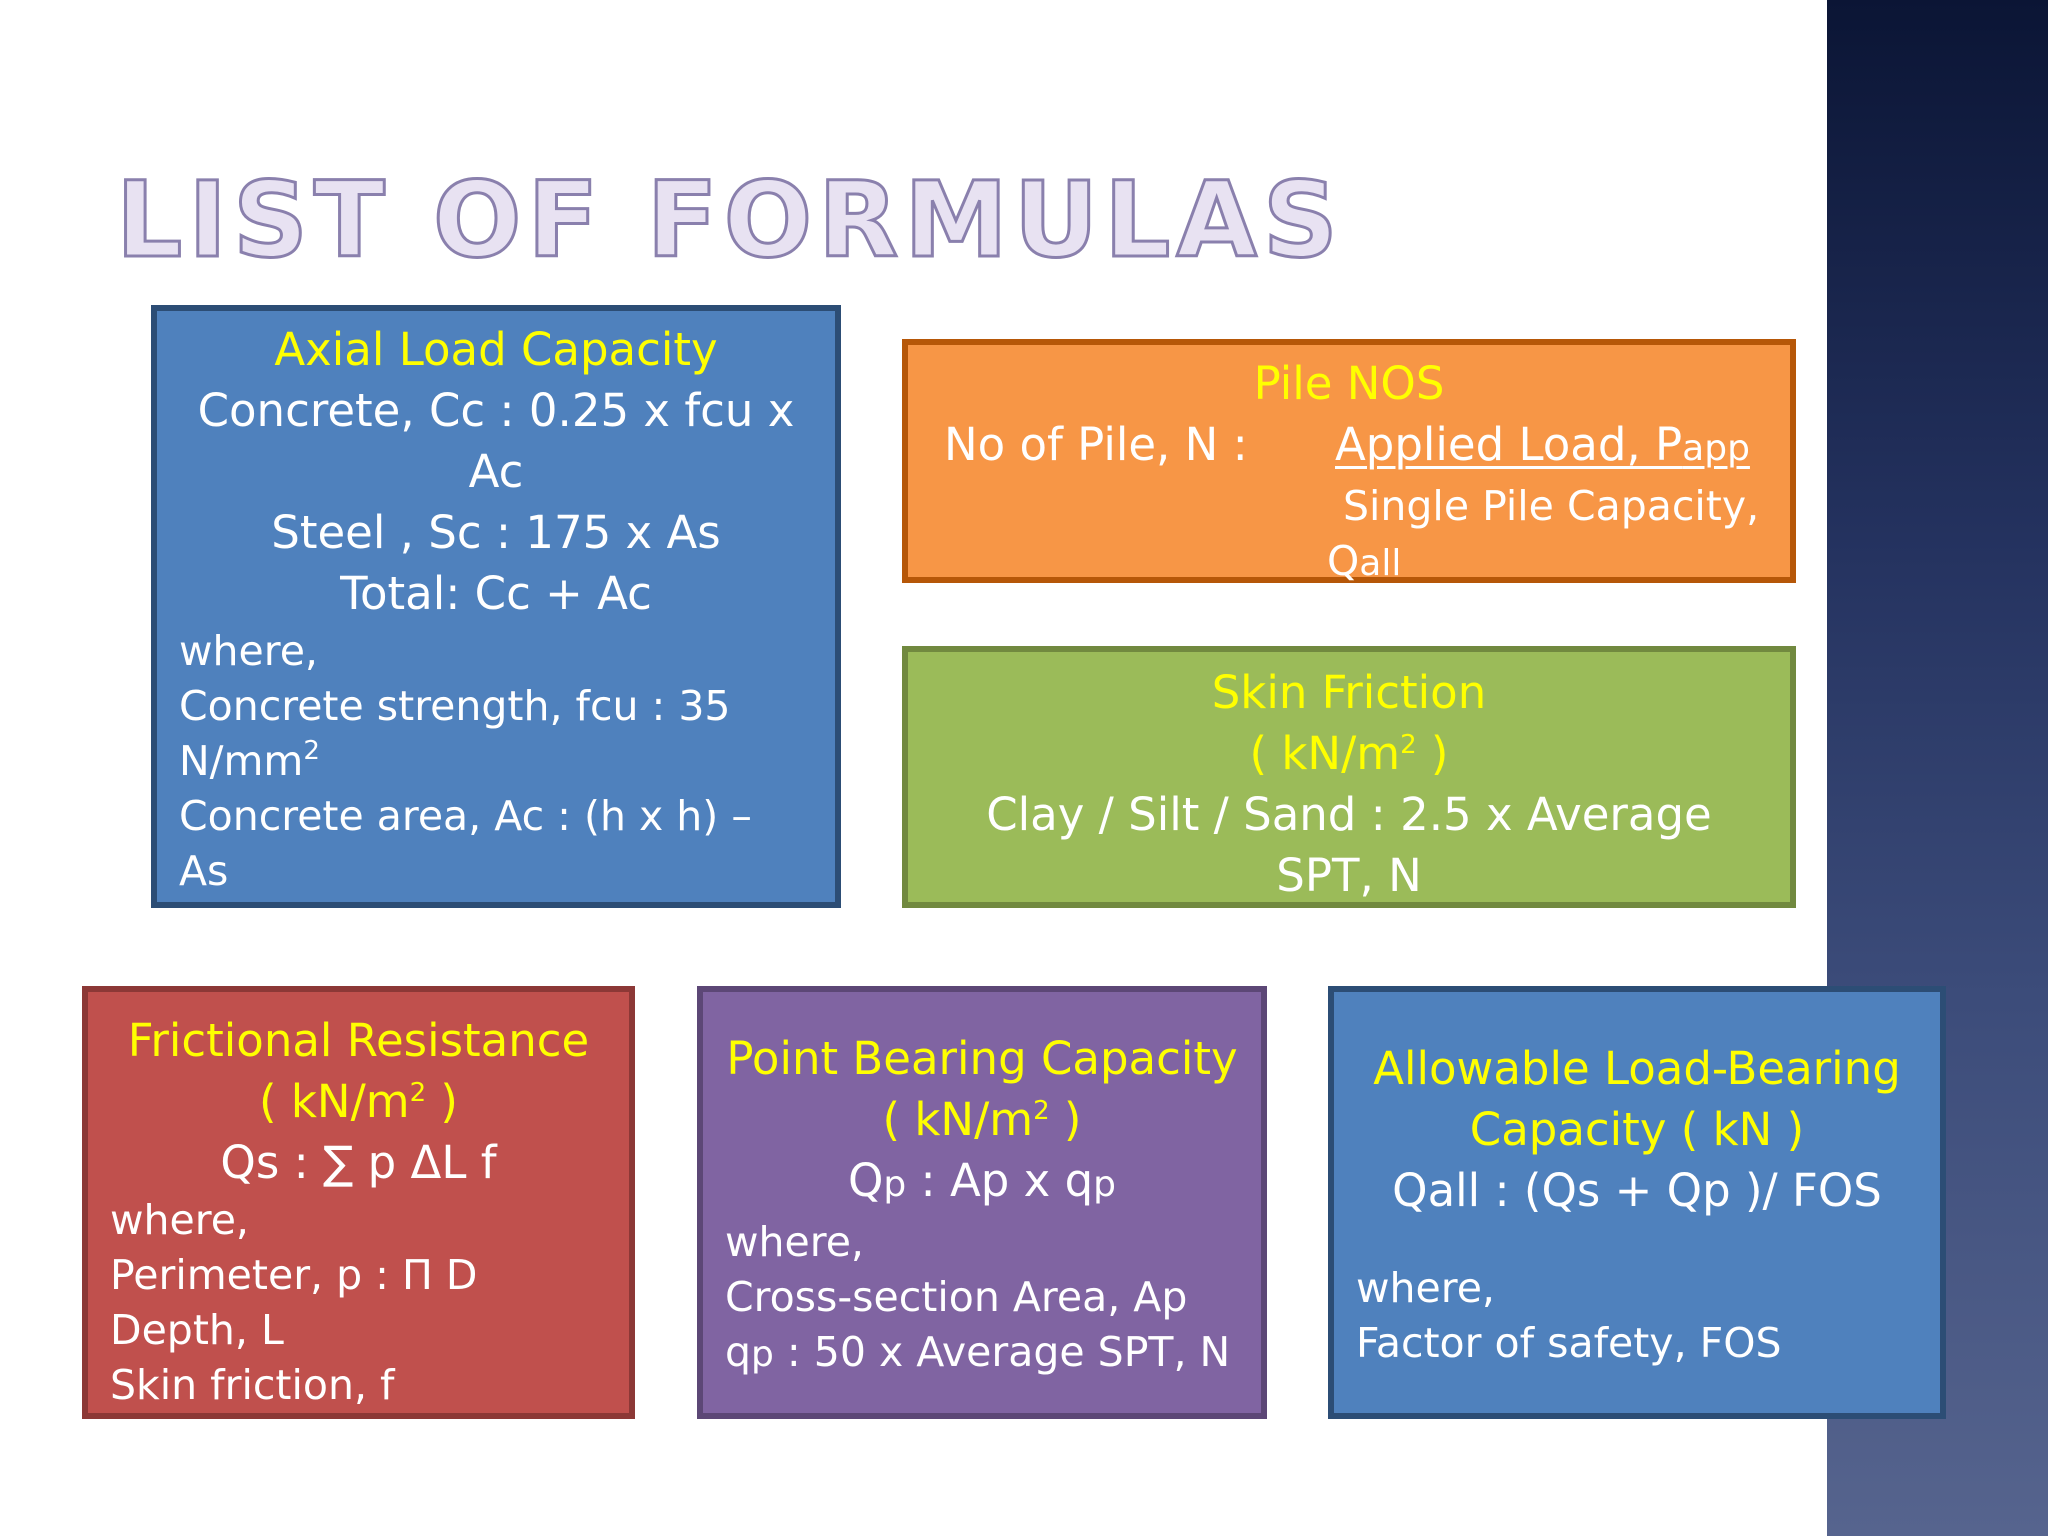 The height and width of the screenshot is (1536, 2048). I want to click on point-unit-close: ), so click(1065, 1119).